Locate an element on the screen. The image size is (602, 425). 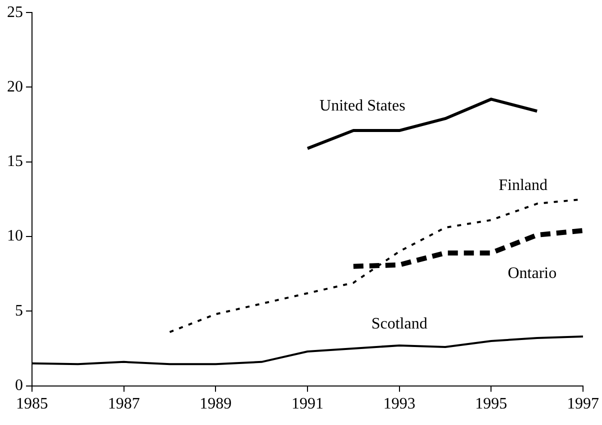
series-label: Scotland is located at coordinates (399, 324).